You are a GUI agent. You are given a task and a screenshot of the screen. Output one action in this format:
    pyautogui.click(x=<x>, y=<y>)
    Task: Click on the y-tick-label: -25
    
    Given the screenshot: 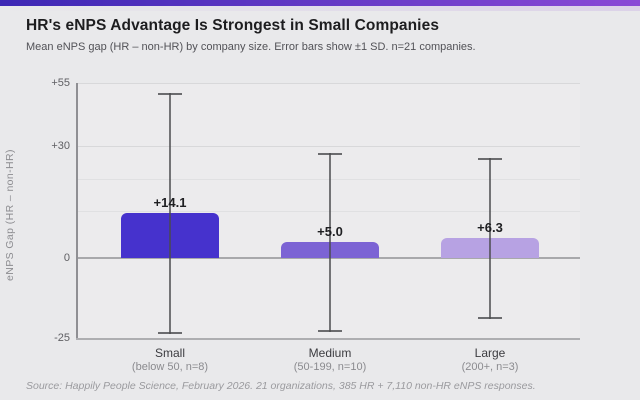 What is the action you would take?
    pyautogui.click(x=62, y=338)
    